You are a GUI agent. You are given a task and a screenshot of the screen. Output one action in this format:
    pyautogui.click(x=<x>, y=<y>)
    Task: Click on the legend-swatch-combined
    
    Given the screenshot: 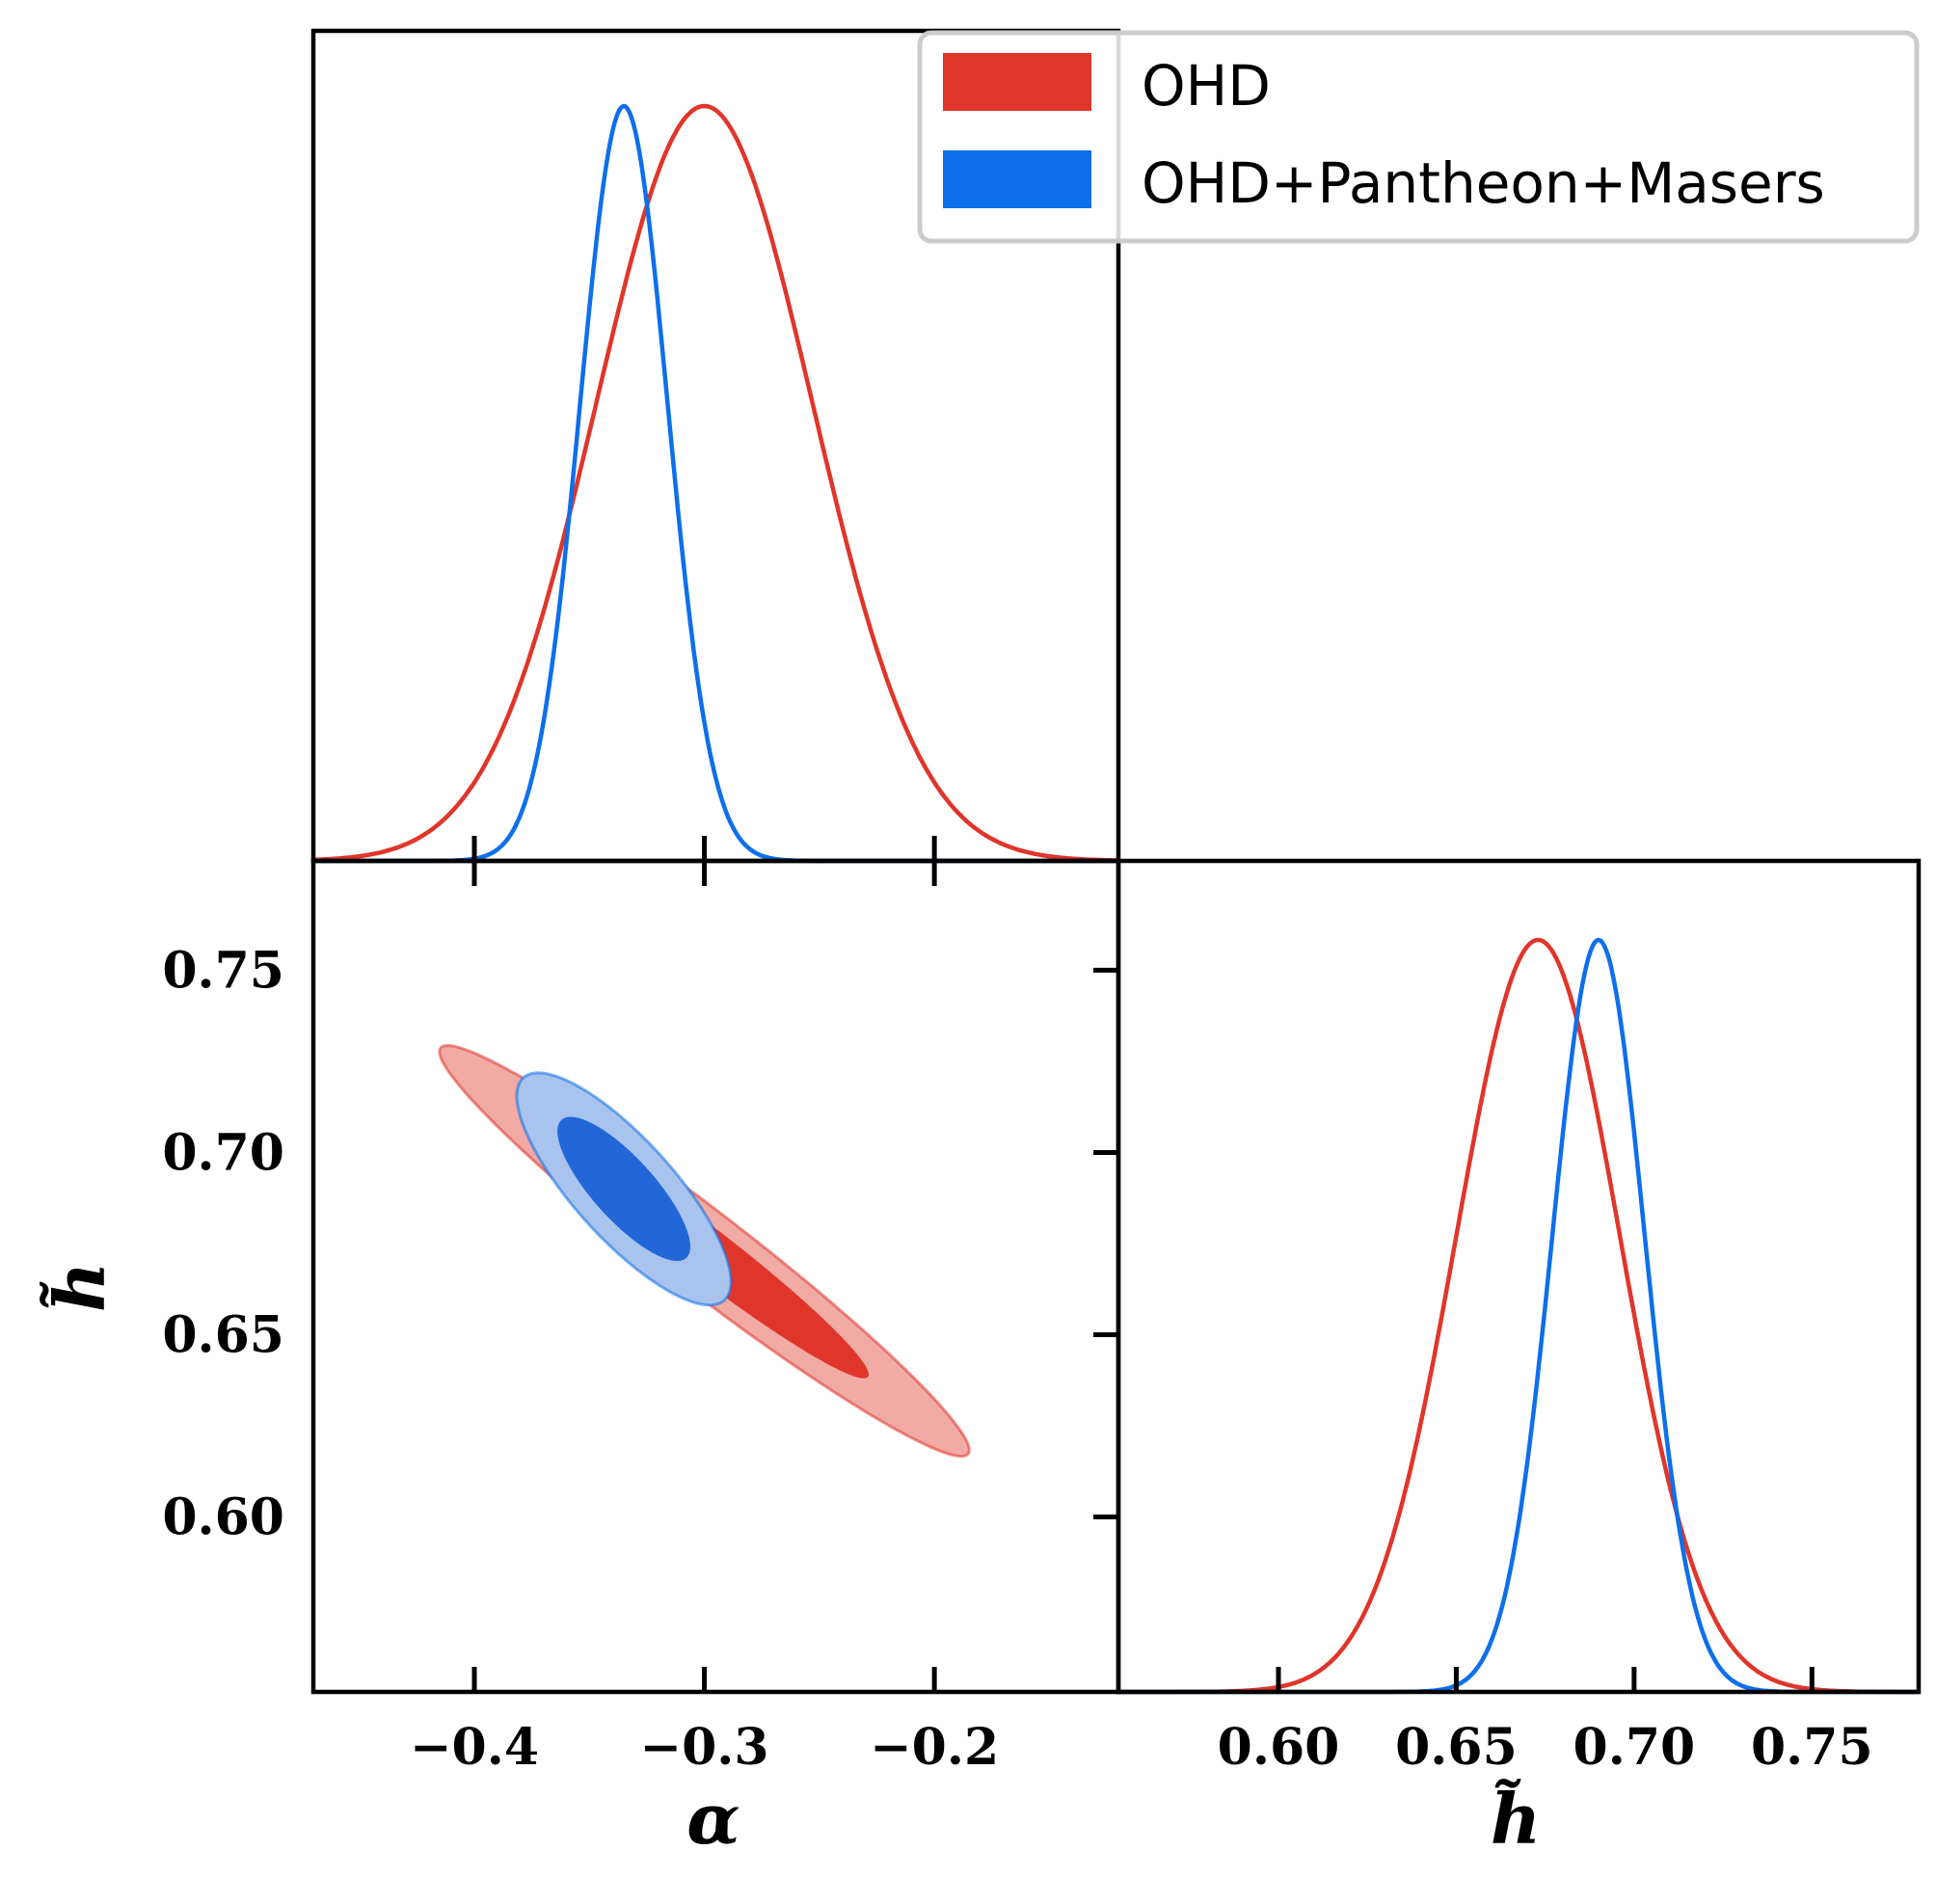 What is the action you would take?
    pyautogui.click(x=1017, y=179)
    